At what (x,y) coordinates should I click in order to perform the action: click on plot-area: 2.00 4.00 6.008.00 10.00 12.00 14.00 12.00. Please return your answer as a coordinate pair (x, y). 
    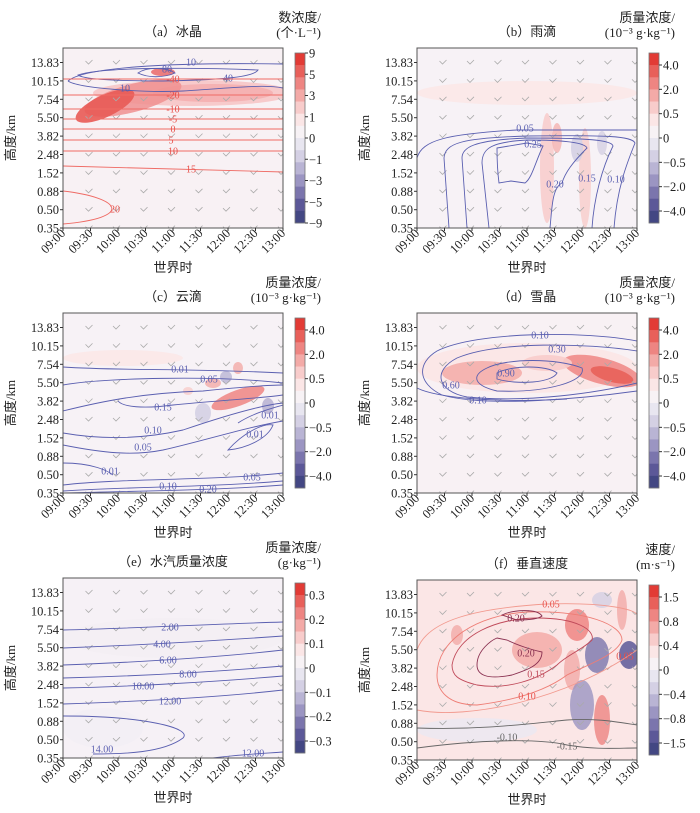
    Looking at the image, I should click on (173, 668).